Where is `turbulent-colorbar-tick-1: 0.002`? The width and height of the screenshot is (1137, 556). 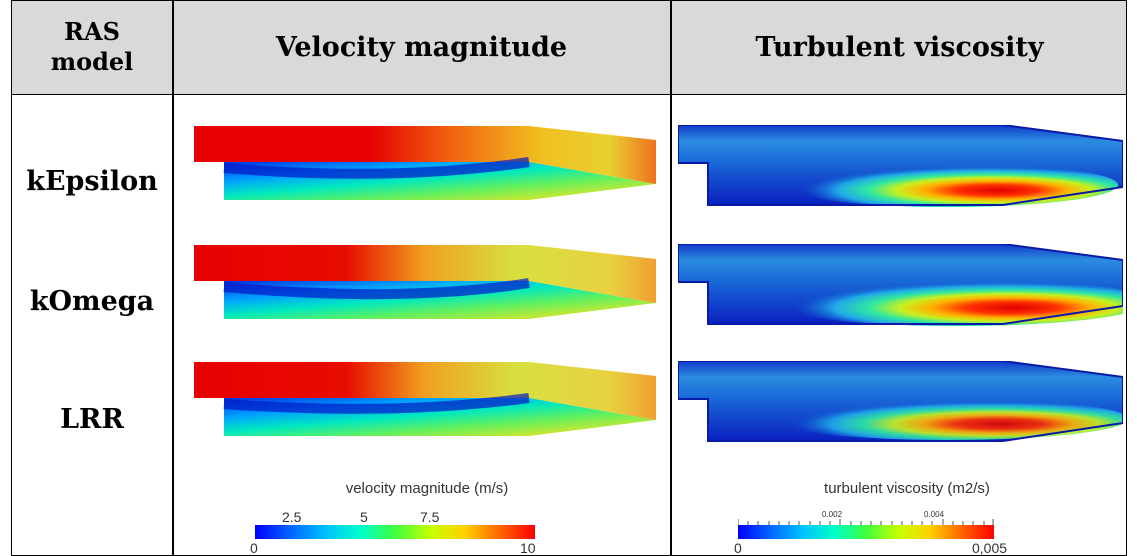 turbulent-colorbar-tick-1: 0.002 is located at coordinates (832, 514).